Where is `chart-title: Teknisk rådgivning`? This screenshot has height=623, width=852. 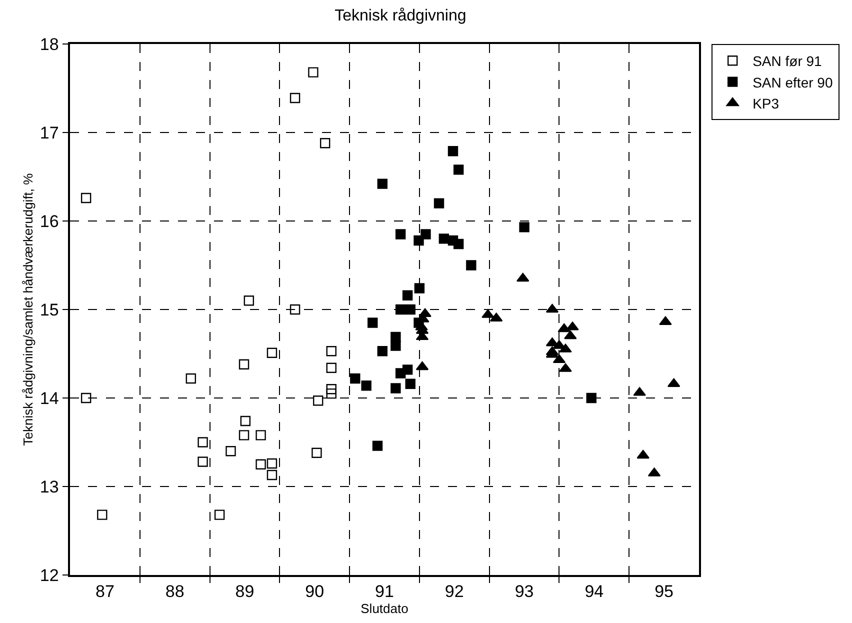 chart-title: Teknisk rådgivning is located at coordinates (400, 16).